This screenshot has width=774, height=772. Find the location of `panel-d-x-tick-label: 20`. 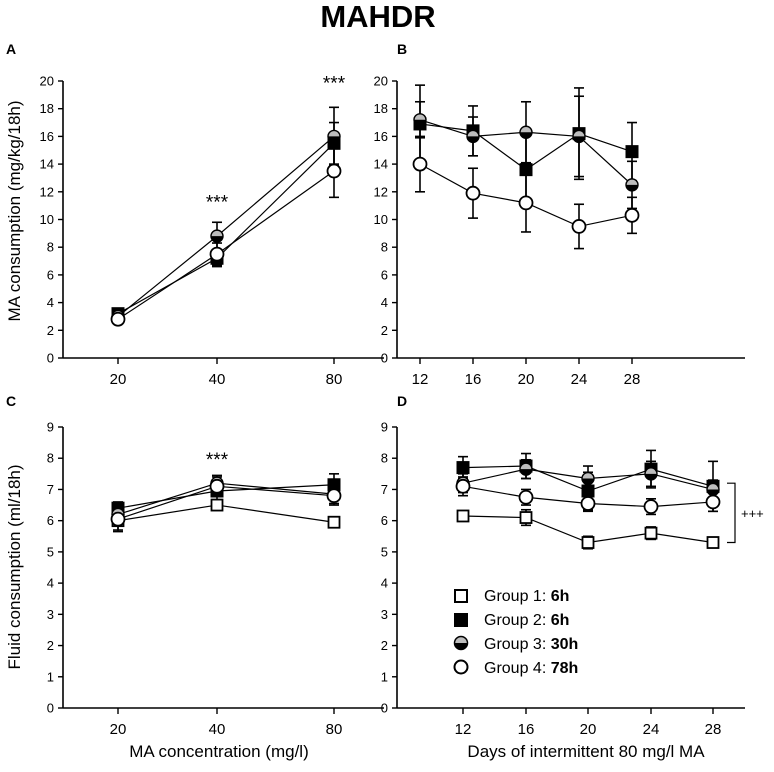

panel-d-x-tick-label: 20 is located at coordinates (588, 729).